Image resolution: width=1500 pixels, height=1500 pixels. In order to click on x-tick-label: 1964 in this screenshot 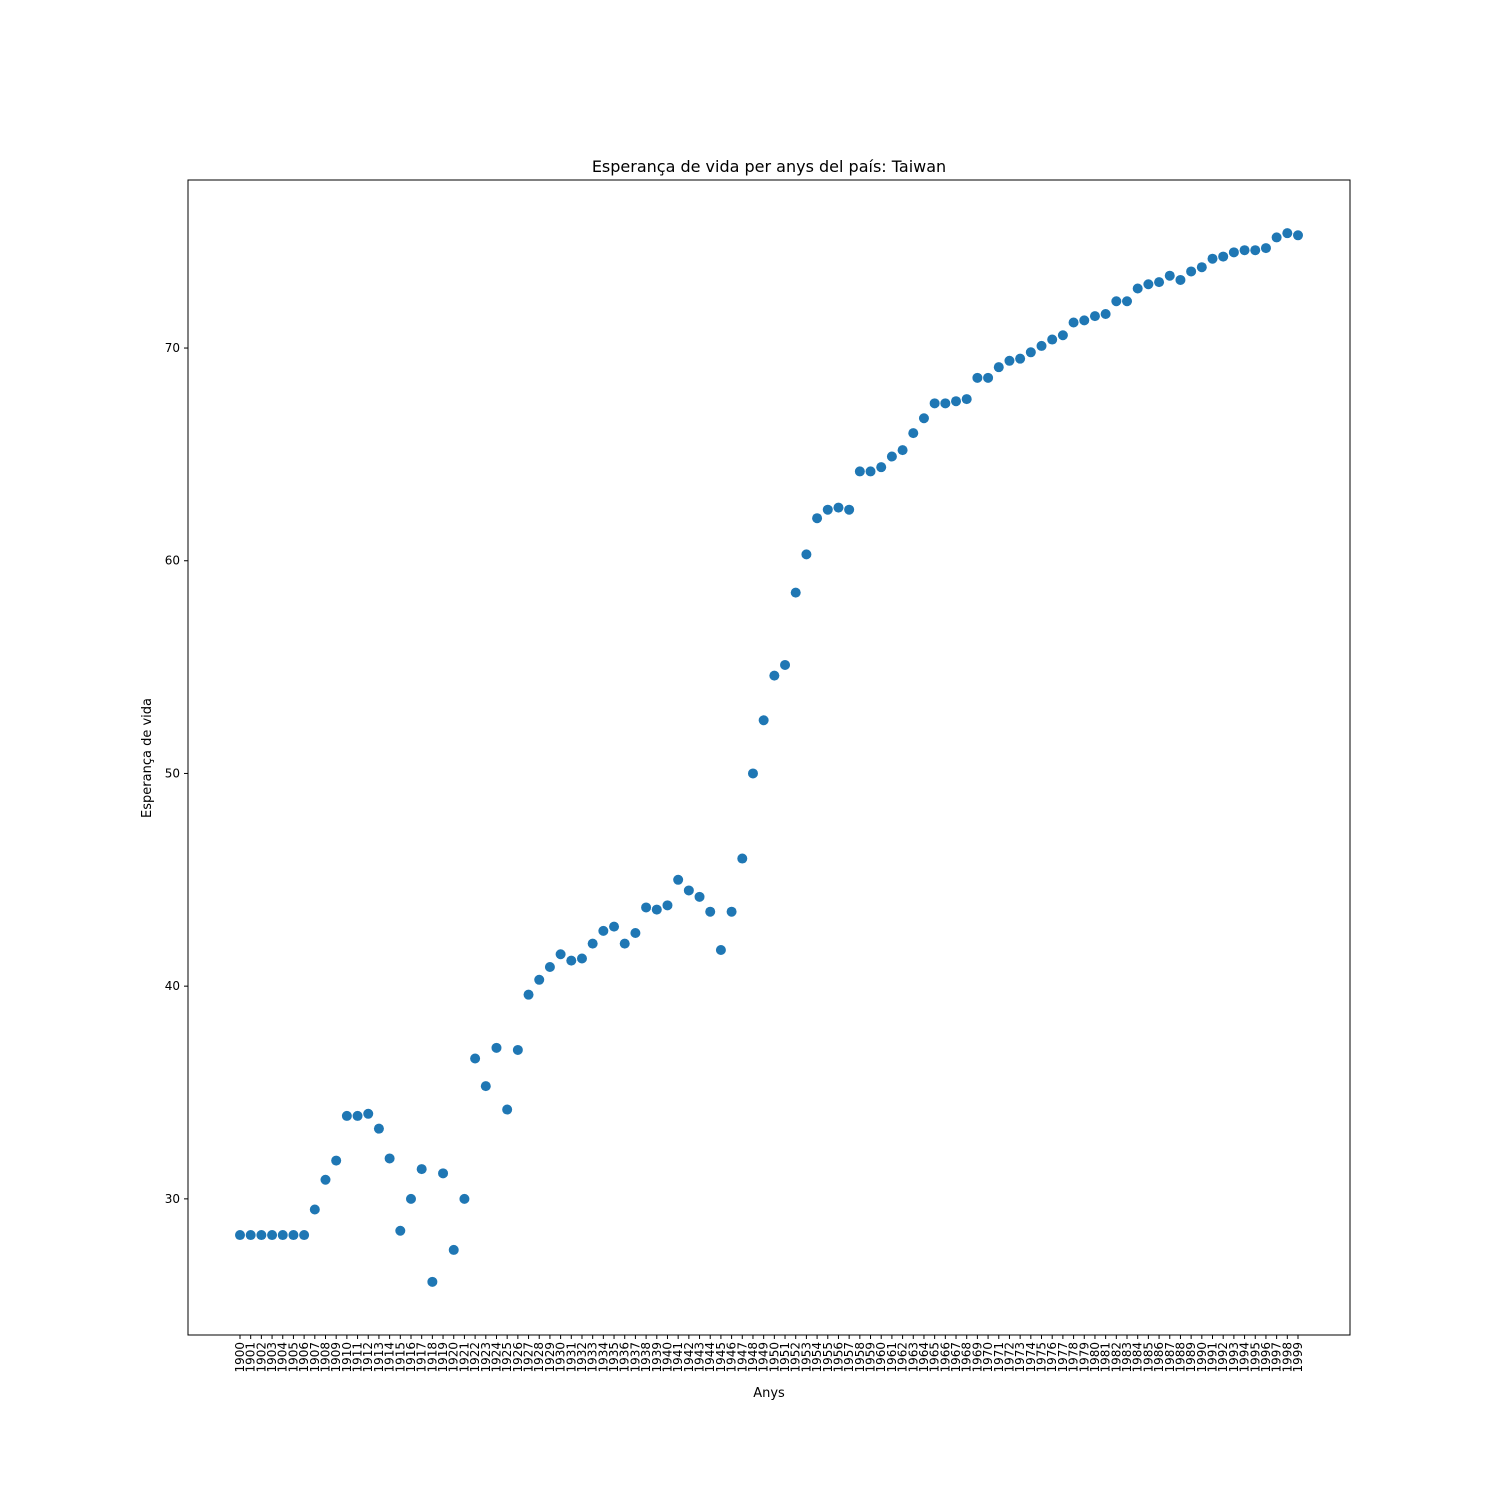, I will do `click(924, 1357)`.